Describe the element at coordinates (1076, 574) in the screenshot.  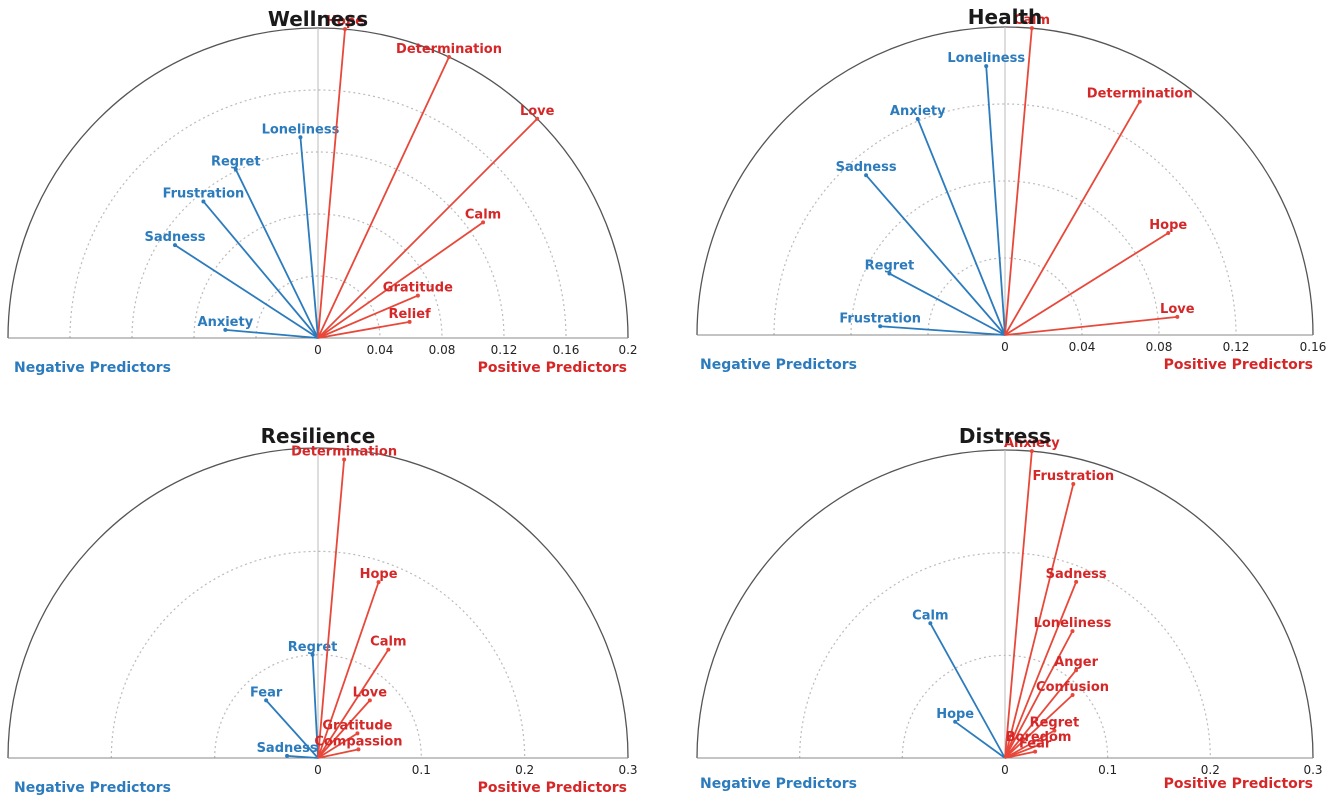
I see `positive-label-sadness: Sadness` at that location.